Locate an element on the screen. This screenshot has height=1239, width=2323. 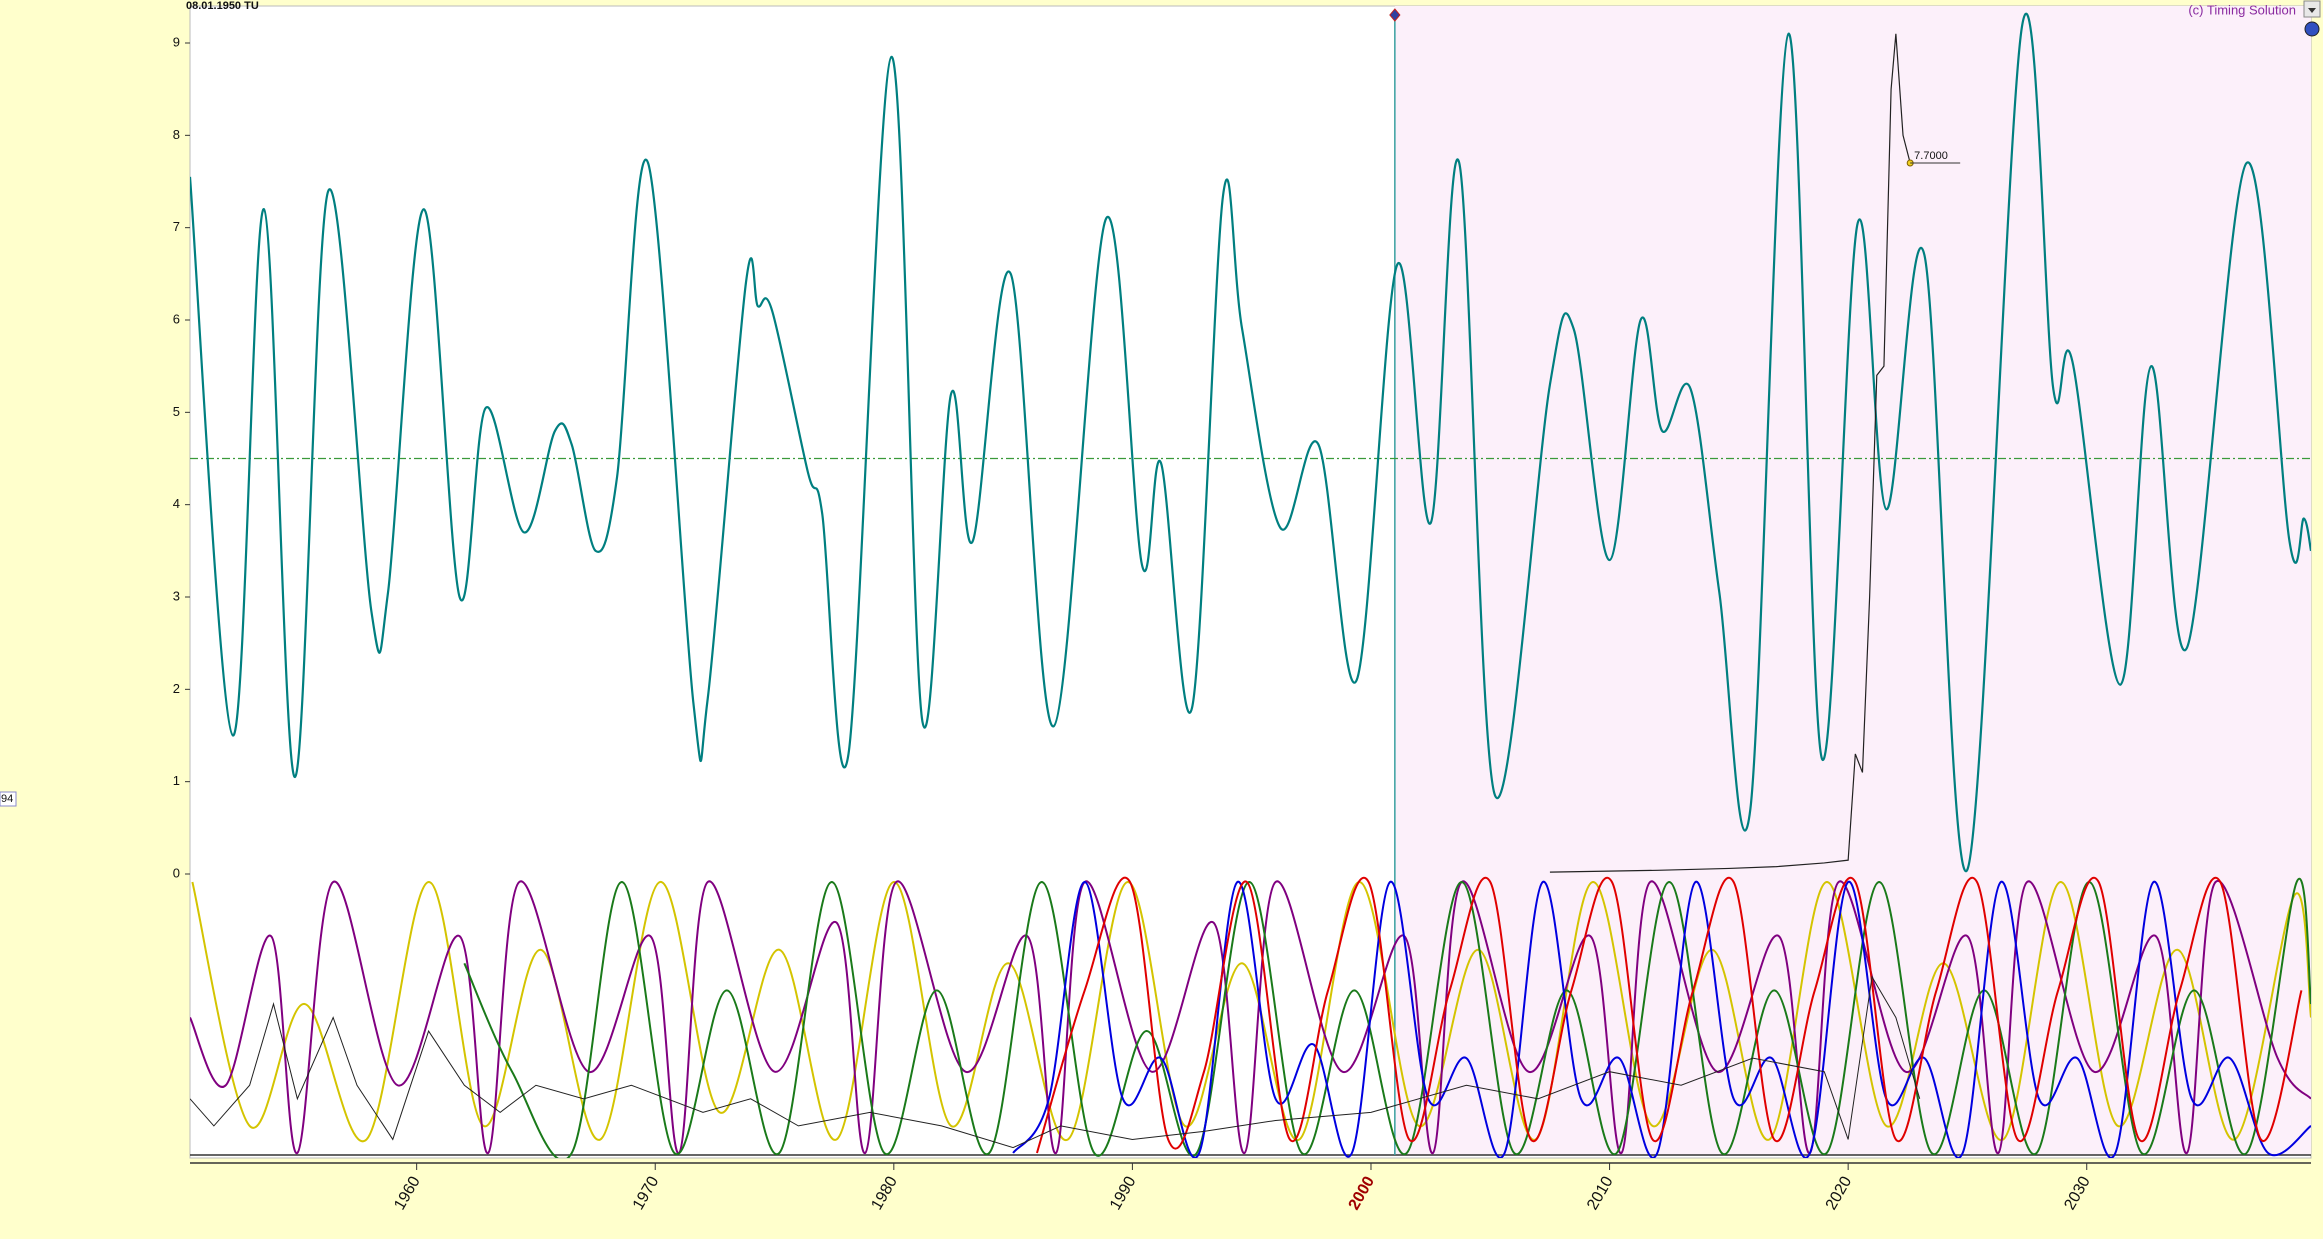
globe-icon is located at coordinates (2312, 29).